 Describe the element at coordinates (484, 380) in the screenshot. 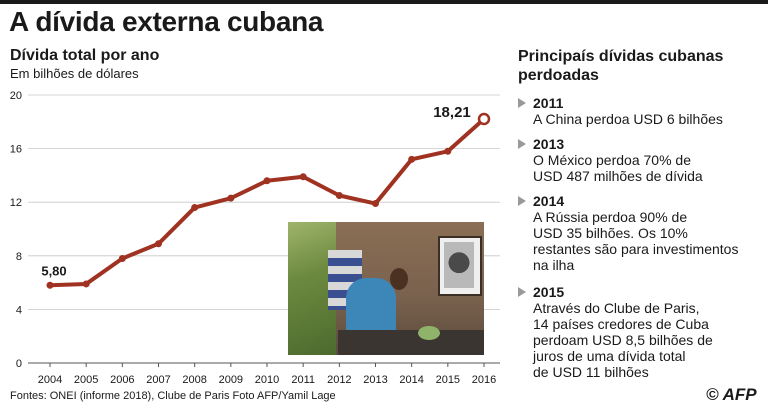

I see `x-tick-label: 2016` at that location.